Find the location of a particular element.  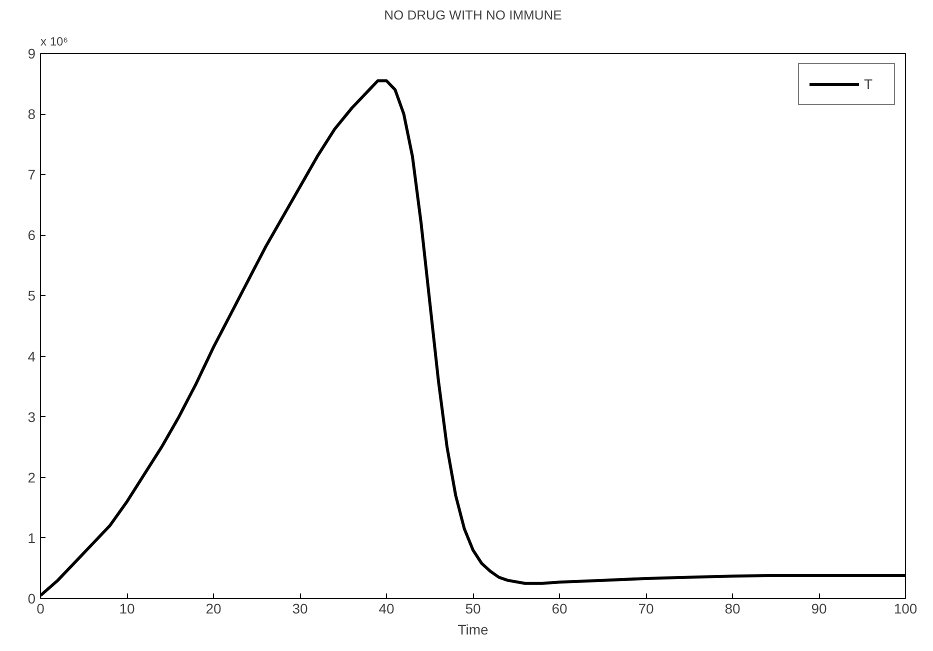

y-tick-label: 6 is located at coordinates (32, 235).